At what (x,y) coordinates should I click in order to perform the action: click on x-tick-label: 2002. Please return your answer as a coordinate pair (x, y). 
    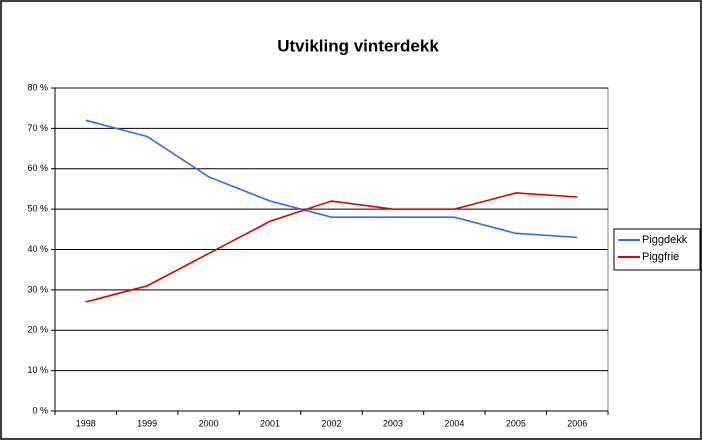
    Looking at the image, I should click on (331, 423).